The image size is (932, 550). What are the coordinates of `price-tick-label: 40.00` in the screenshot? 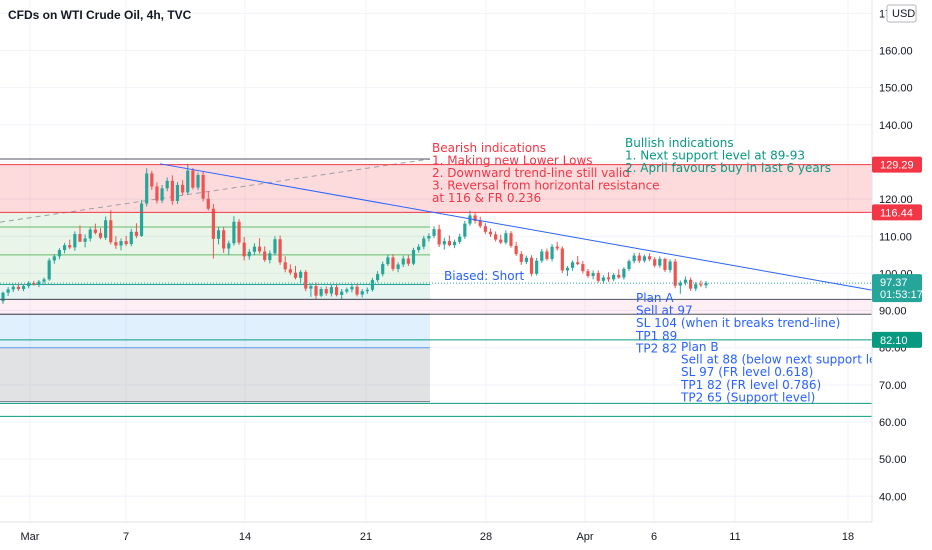 It's located at (893, 497).